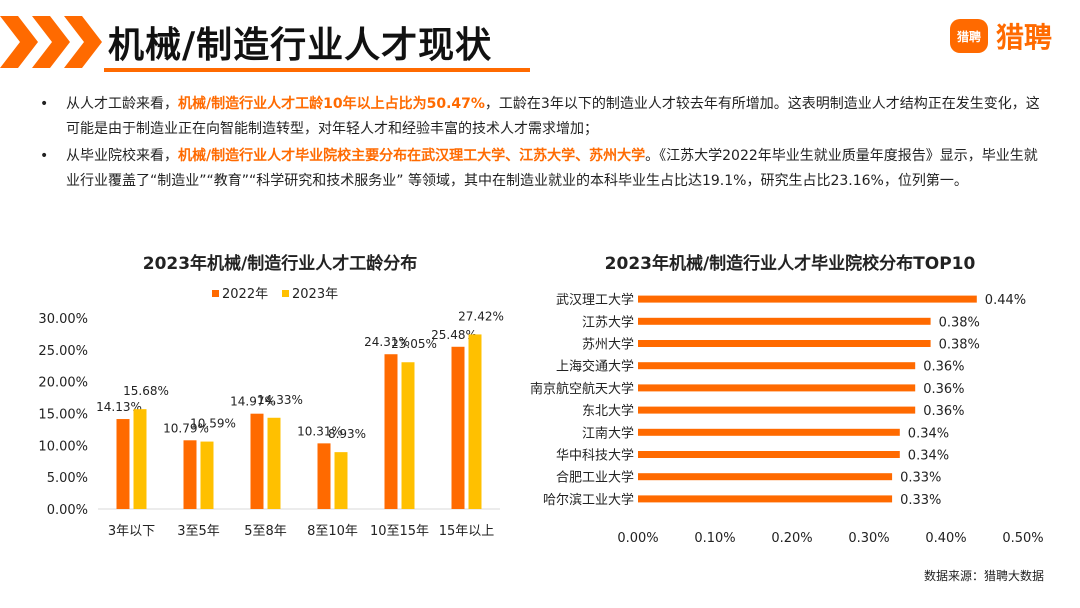 This screenshot has height=608, width=1080. Describe the element at coordinates (198, 531) in the screenshot. I see `x-tick-label: 3至5年` at that location.